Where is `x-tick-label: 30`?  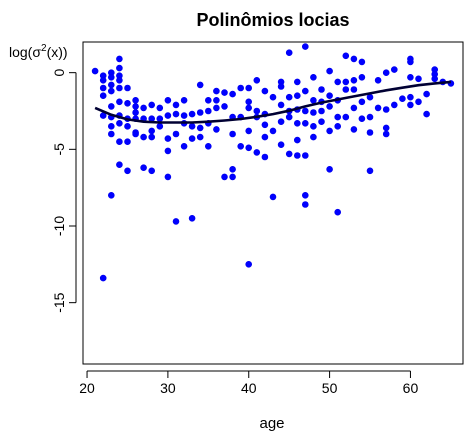
x-tick-label: 30 is located at coordinates (168, 388).